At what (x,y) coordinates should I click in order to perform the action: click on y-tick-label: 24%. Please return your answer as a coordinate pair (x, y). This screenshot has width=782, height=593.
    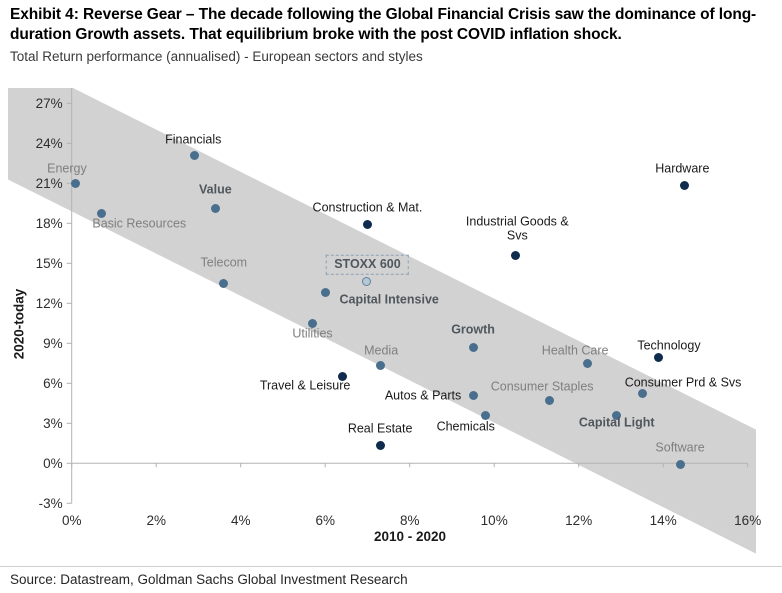
    Looking at the image, I should click on (49, 143).